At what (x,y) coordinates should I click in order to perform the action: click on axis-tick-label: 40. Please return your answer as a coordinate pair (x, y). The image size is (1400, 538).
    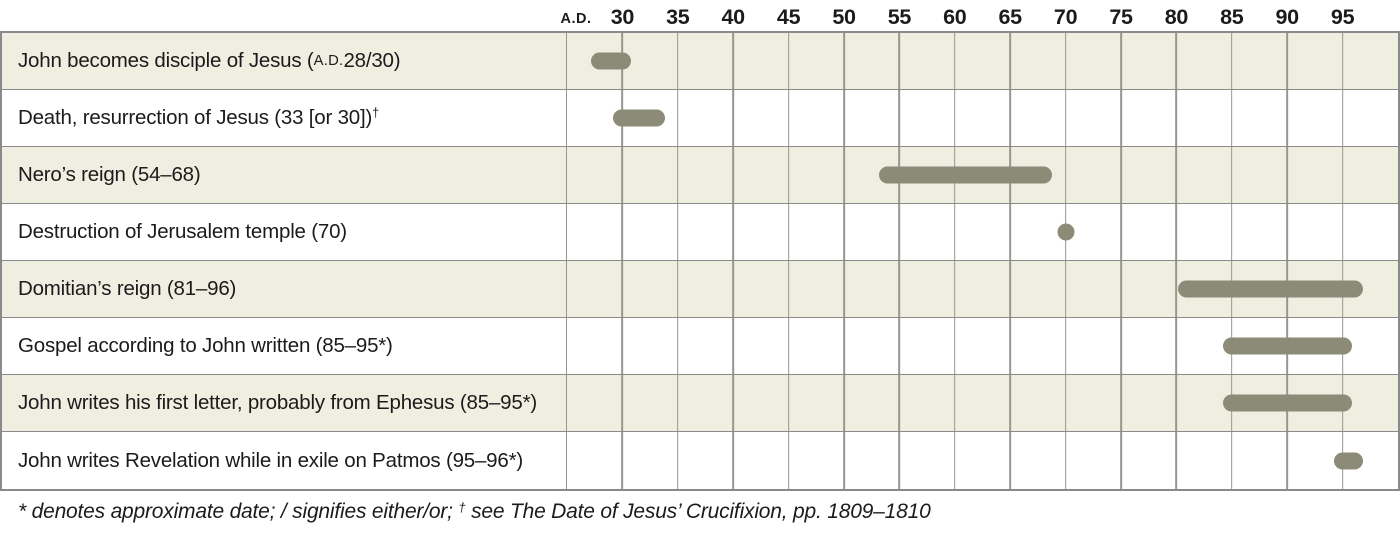
    Looking at the image, I should click on (733, 17).